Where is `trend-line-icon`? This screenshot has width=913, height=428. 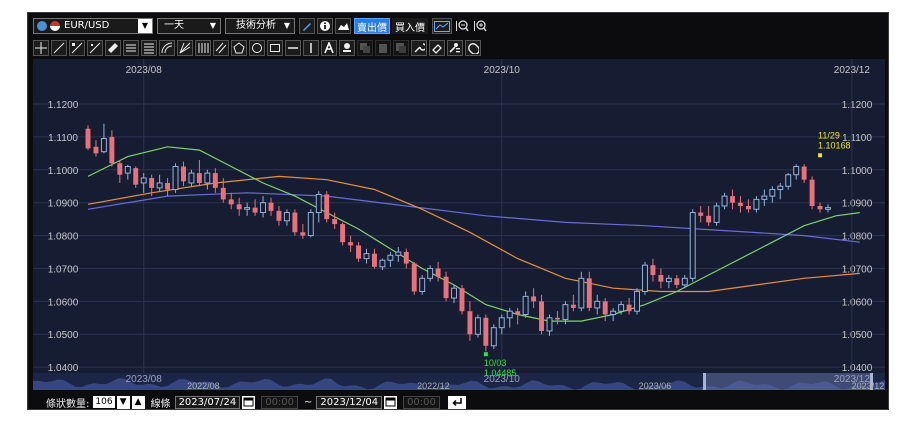
trend-line-icon is located at coordinates (59, 48).